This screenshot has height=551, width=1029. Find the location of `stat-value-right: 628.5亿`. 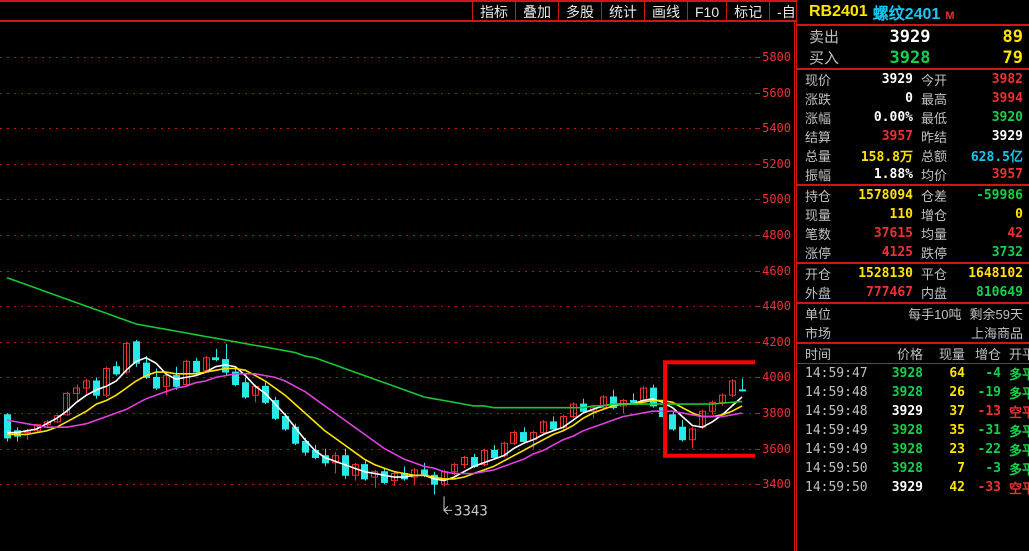

stat-value-right: 628.5亿 is located at coordinates (996, 157).